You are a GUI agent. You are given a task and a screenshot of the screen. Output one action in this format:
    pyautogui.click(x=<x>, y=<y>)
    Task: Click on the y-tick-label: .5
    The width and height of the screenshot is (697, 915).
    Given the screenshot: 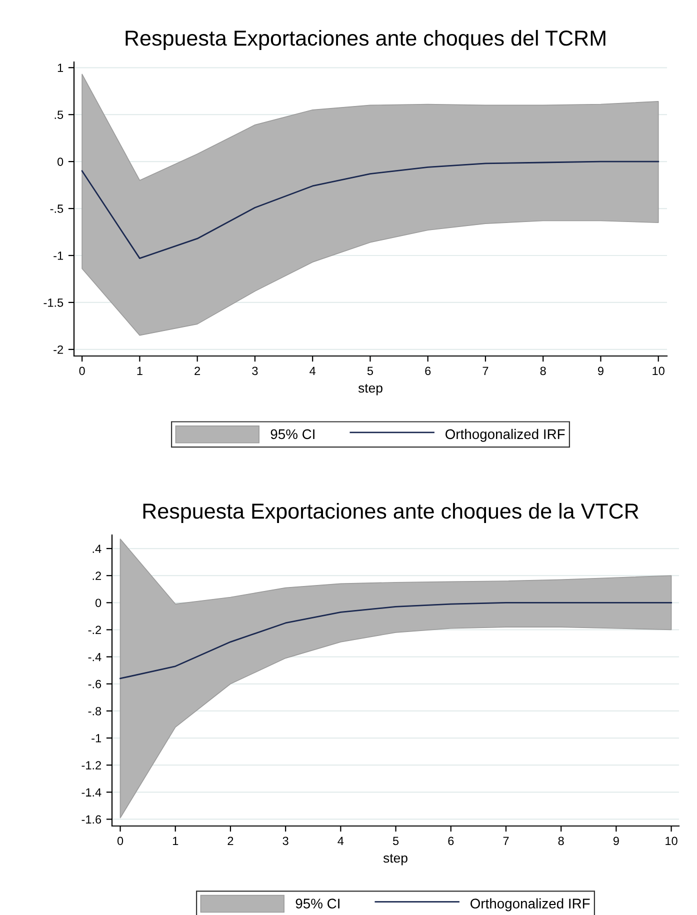 What is the action you would take?
    pyautogui.click(x=59, y=114)
    